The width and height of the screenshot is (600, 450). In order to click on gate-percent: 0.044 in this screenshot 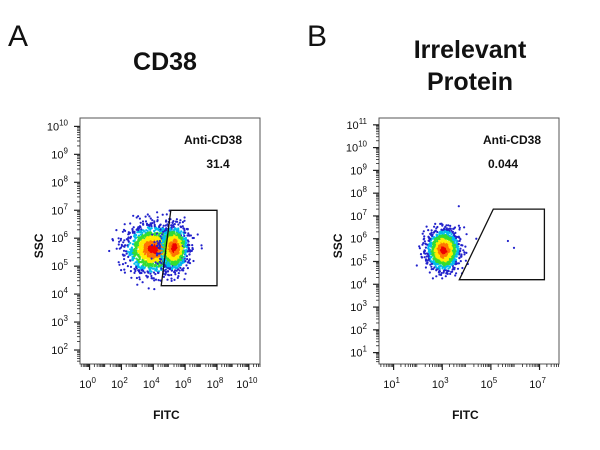, I will do `click(503, 164)`.